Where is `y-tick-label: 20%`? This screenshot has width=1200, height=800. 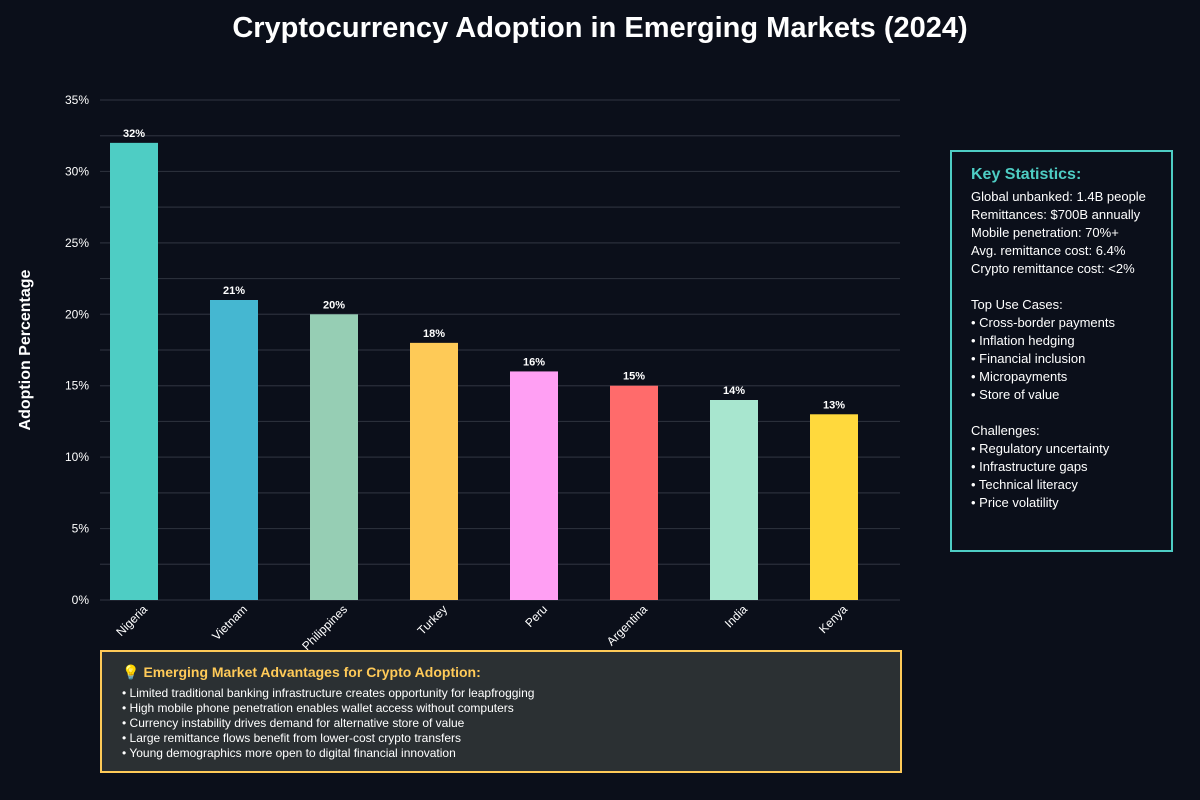 y-tick-label: 20% is located at coordinates (77, 314).